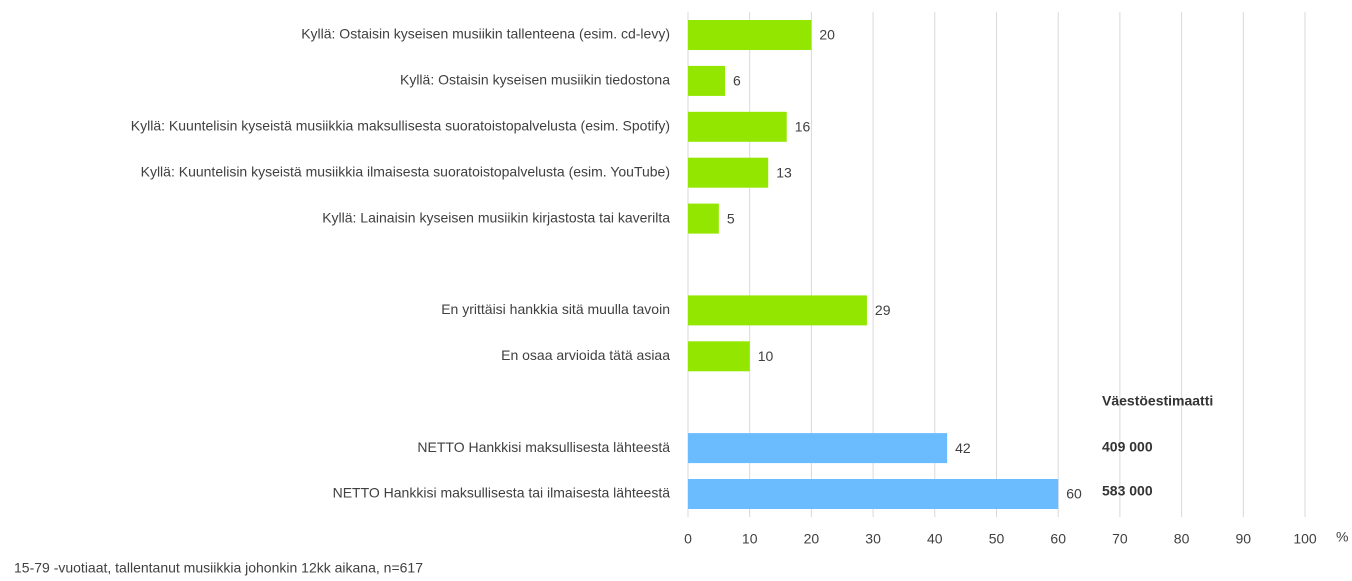  I want to click on x-axis-unit: %, so click(1342, 537).